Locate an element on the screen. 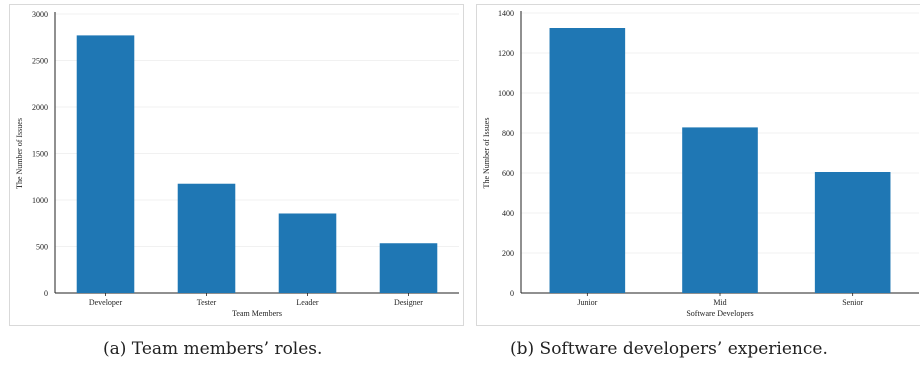 Image resolution: width=920 pixels, height=372 pixels. y-tick-label: 3000 is located at coordinates (40, 14).